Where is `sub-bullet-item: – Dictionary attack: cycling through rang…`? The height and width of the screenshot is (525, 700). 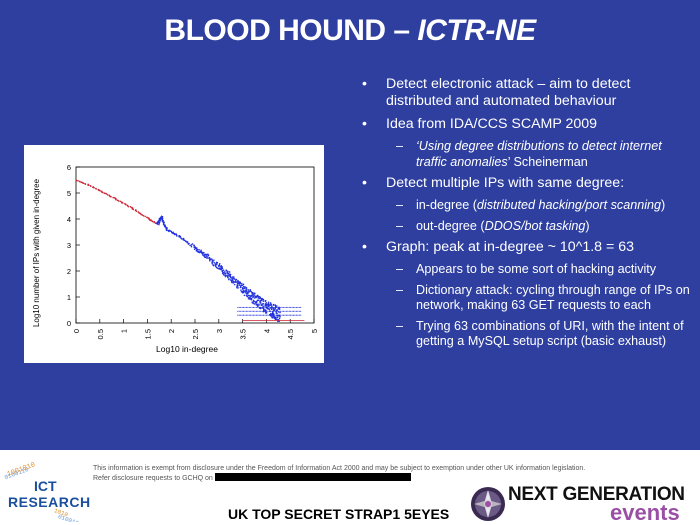
sub-bullet-item: – Dictionary attack: cycling through rang… is located at coordinates (527, 298).